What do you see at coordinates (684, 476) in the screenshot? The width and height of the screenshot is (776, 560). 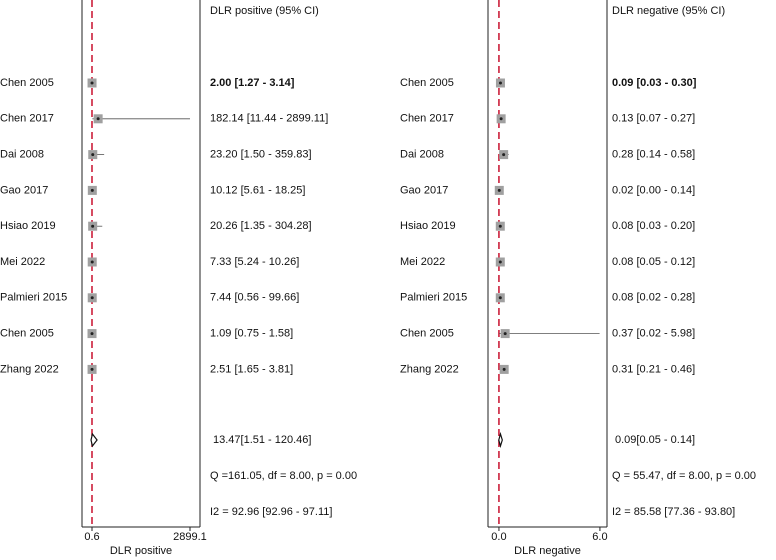 I see `annotation: Q = 55.47, df = 8.00, p = 0.00` at bounding box center [684, 476].